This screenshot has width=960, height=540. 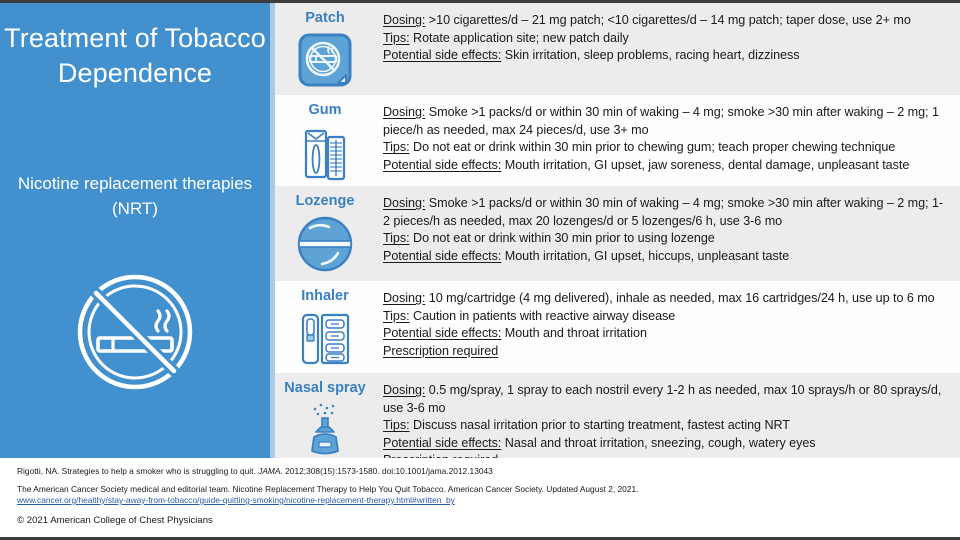 I want to click on nicotine-lozenge-icon, so click(x=325, y=246).